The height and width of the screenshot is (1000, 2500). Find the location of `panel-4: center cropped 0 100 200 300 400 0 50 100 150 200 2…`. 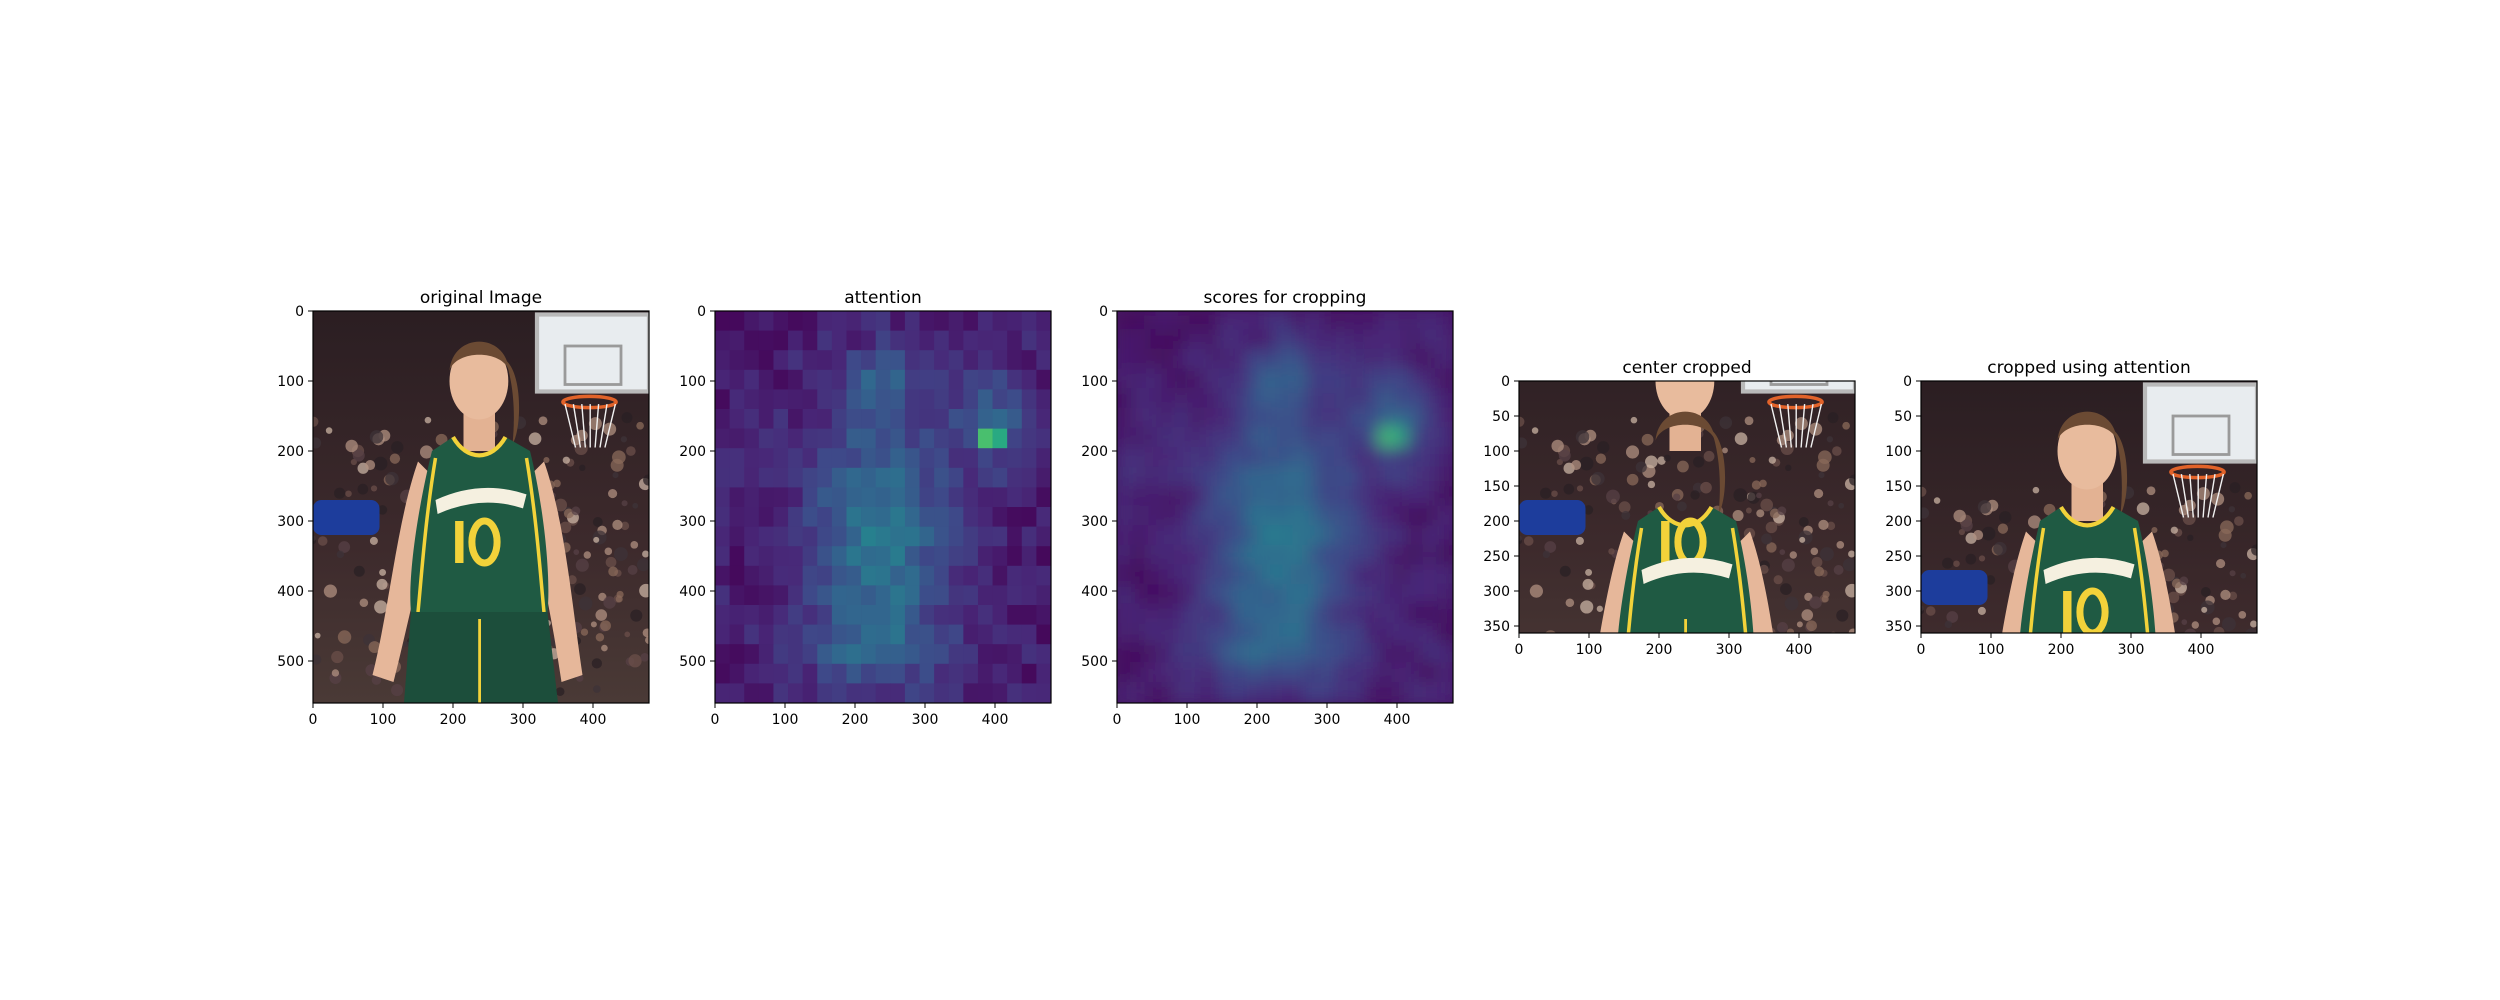

panel-4: center cropped 0 100 200 300 400 0 50 100 150 200 2… is located at coordinates (1669, 508).